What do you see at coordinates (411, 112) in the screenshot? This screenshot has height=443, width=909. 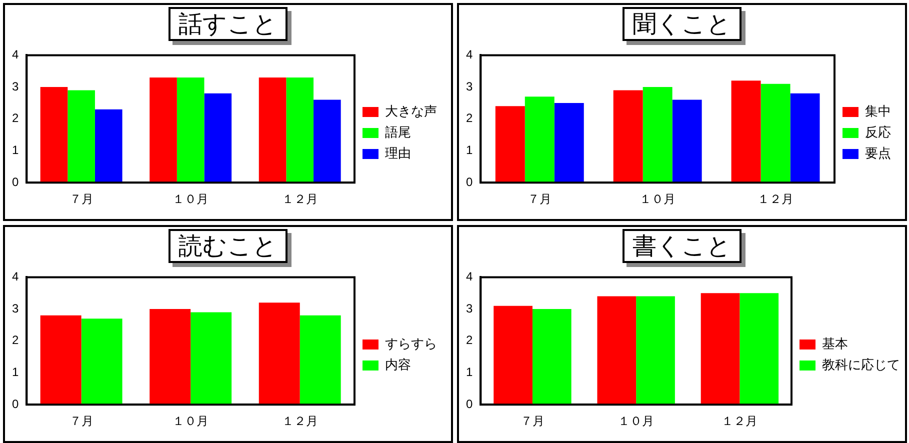 I see `legend-label: 大きな声` at bounding box center [411, 112].